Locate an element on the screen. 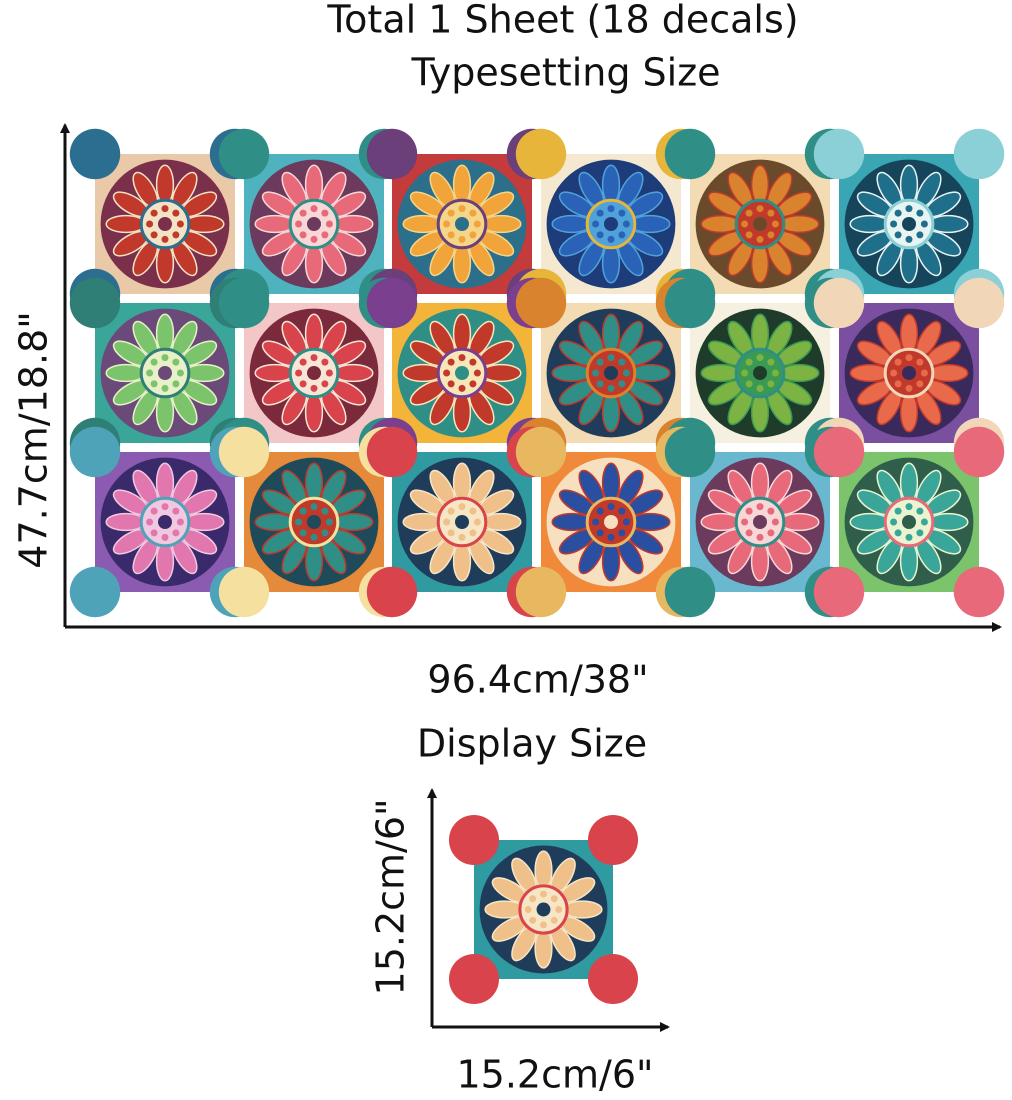  tile is located at coordinates (760, 373).